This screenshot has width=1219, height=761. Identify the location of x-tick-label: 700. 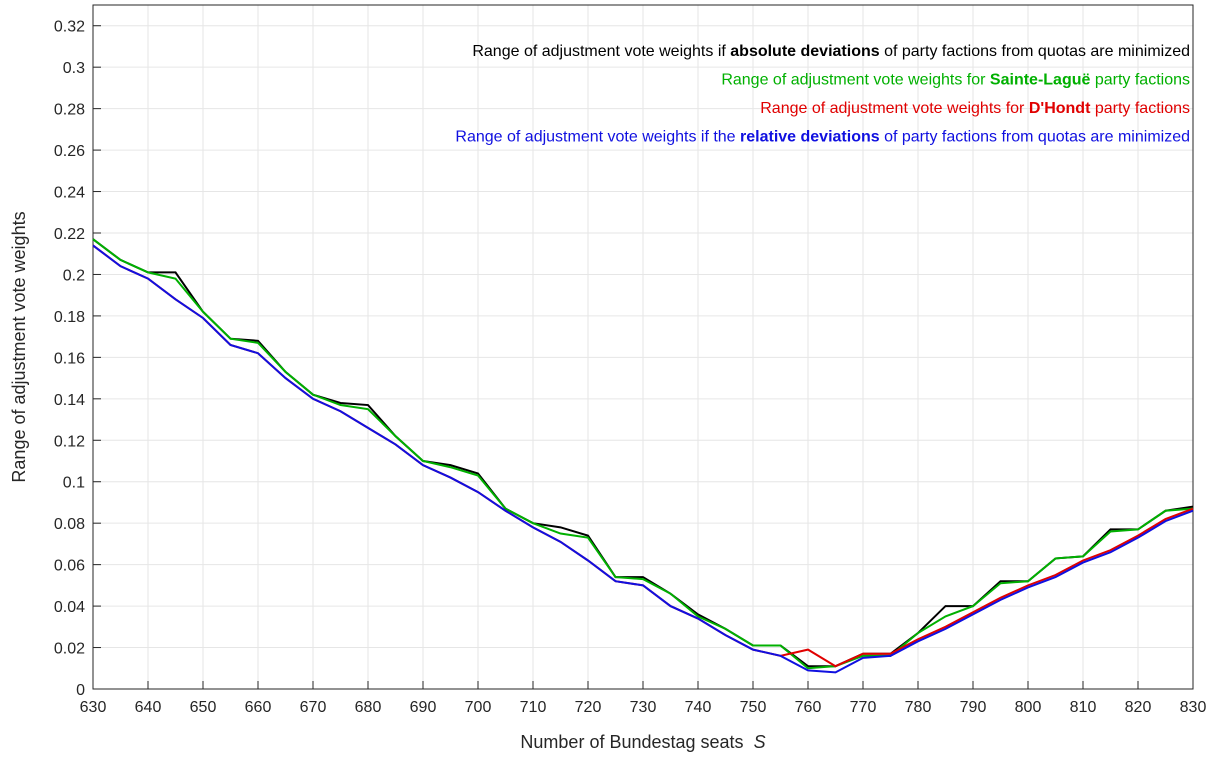
(478, 707).